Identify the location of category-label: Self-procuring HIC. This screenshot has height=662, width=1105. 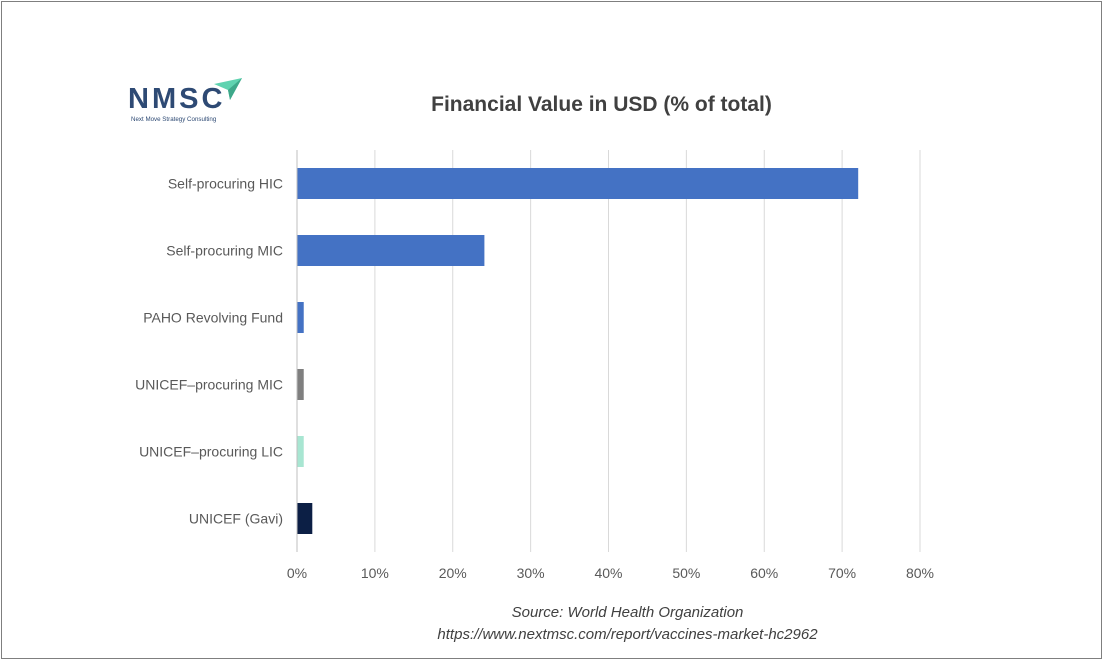
(225, 184).